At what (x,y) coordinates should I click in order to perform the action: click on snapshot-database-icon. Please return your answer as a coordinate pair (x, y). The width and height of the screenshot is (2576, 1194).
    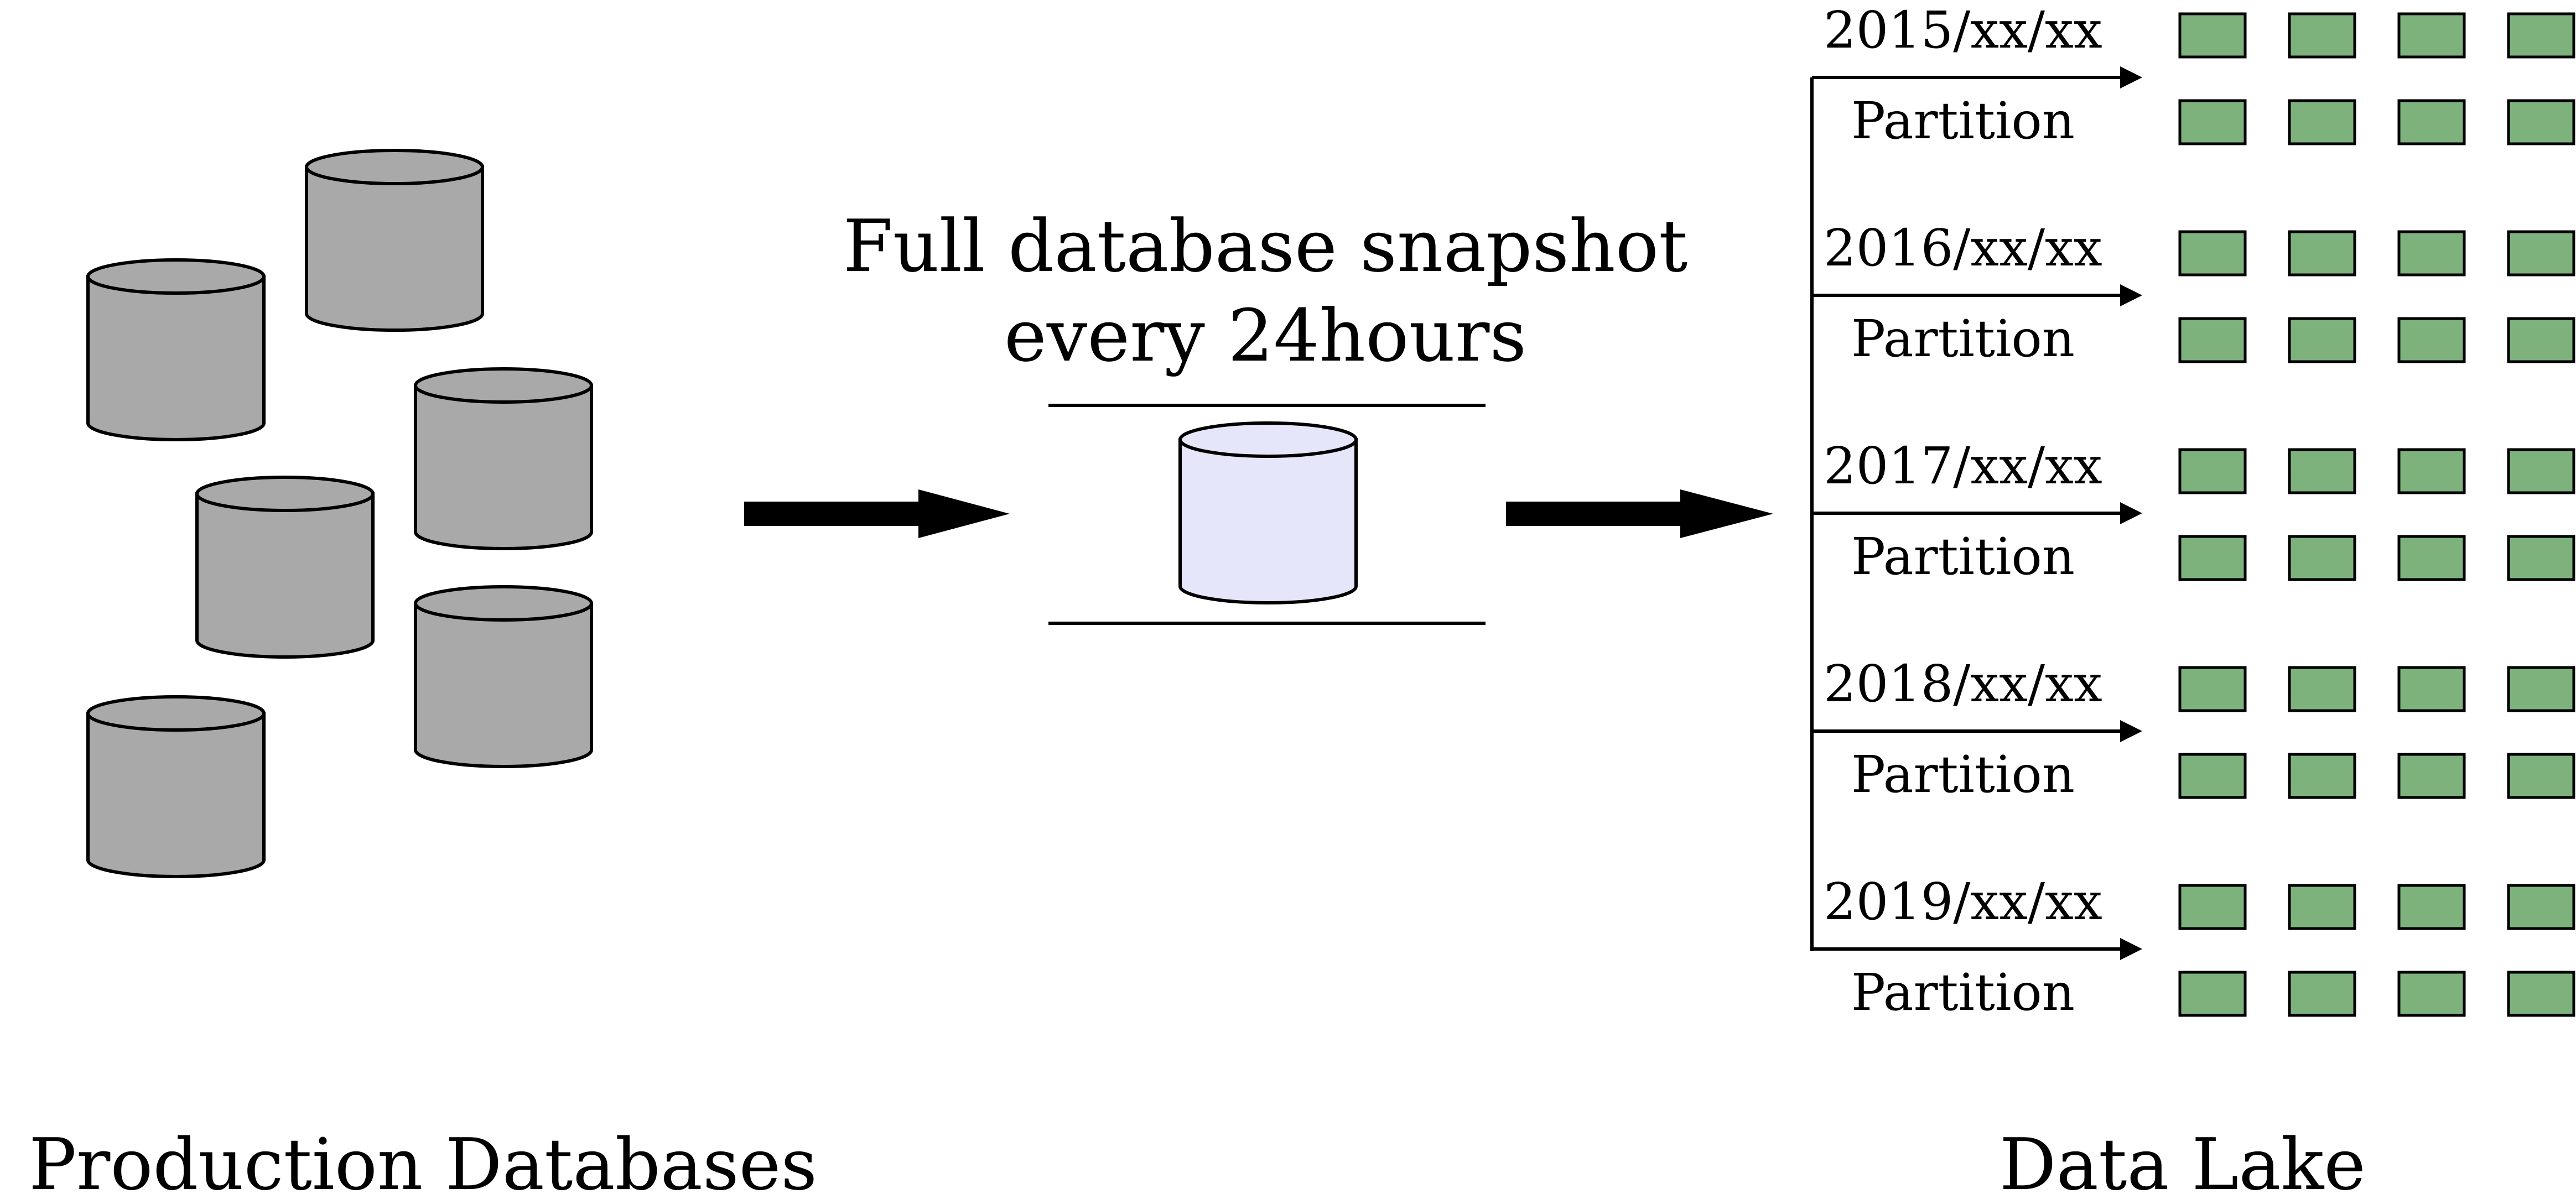
    Looking at the image, I should click on (1268, 512).